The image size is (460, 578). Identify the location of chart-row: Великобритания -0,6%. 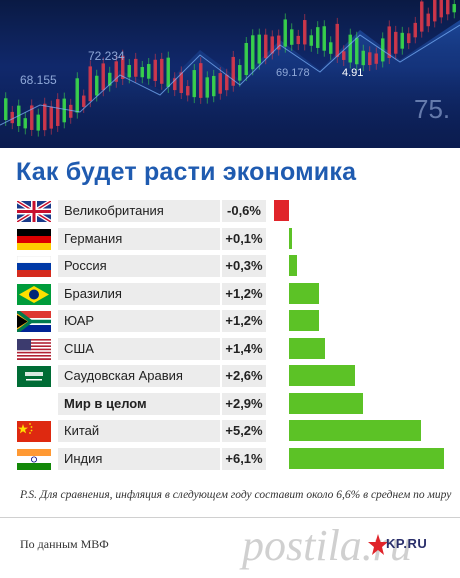
(230, 211).